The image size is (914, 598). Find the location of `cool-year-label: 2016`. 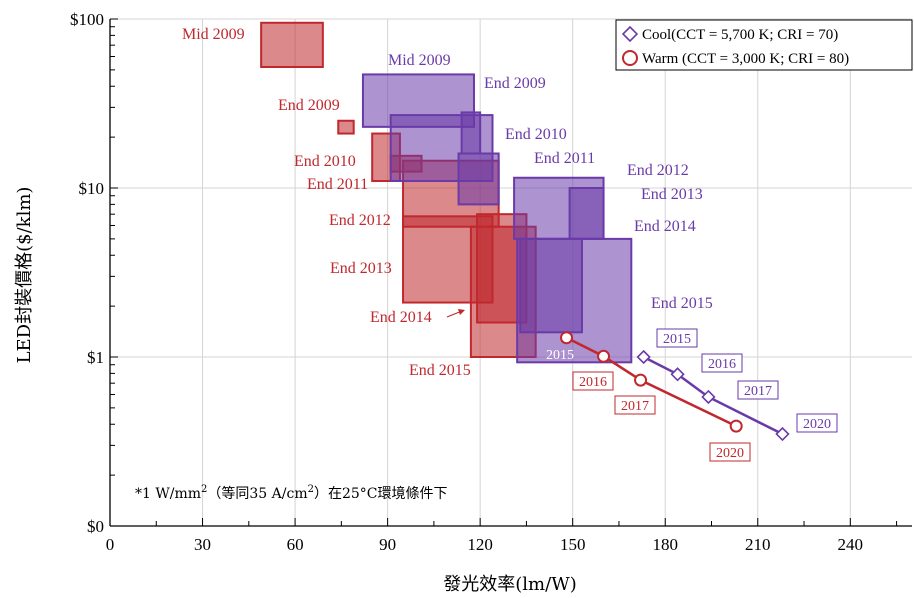

cool-year-label: 2016 is located at coordinates (722, 364).